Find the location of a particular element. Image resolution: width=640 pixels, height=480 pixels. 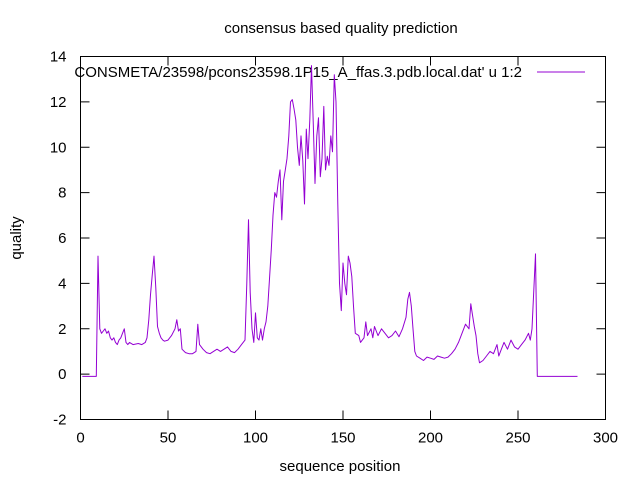

y-tick-label: 0 is located at coordinates (62, 374).